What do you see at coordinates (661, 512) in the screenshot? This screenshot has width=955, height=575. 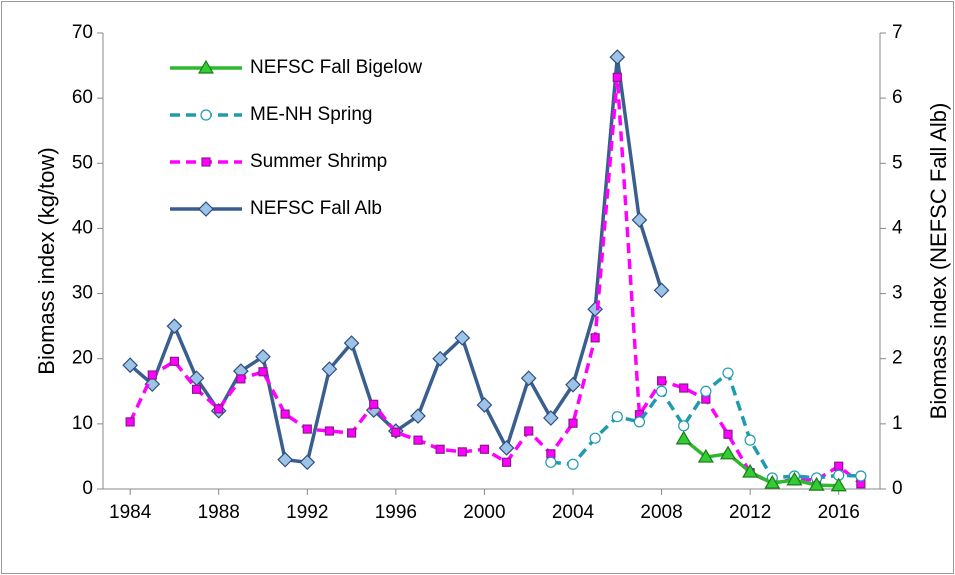 I see `x-tick-label: 2008` at bounding box center [661, 512].